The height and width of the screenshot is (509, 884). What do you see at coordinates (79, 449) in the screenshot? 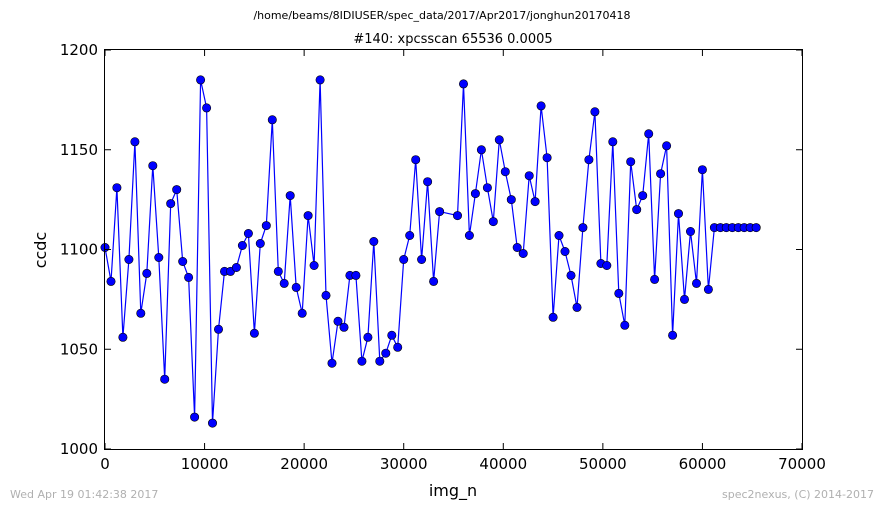
I see `y-tick-label: 1000` at bounding box center [79, 449].